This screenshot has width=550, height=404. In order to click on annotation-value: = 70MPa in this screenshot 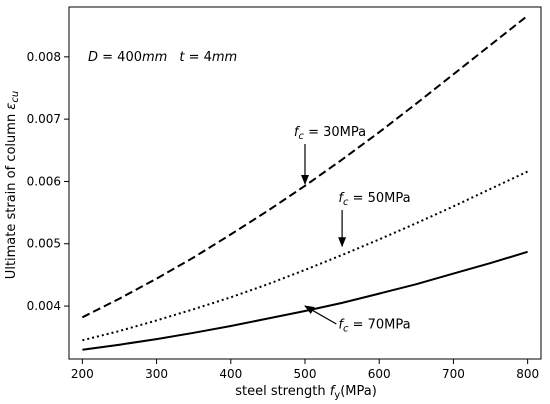, I will do `click(379, 324)`.